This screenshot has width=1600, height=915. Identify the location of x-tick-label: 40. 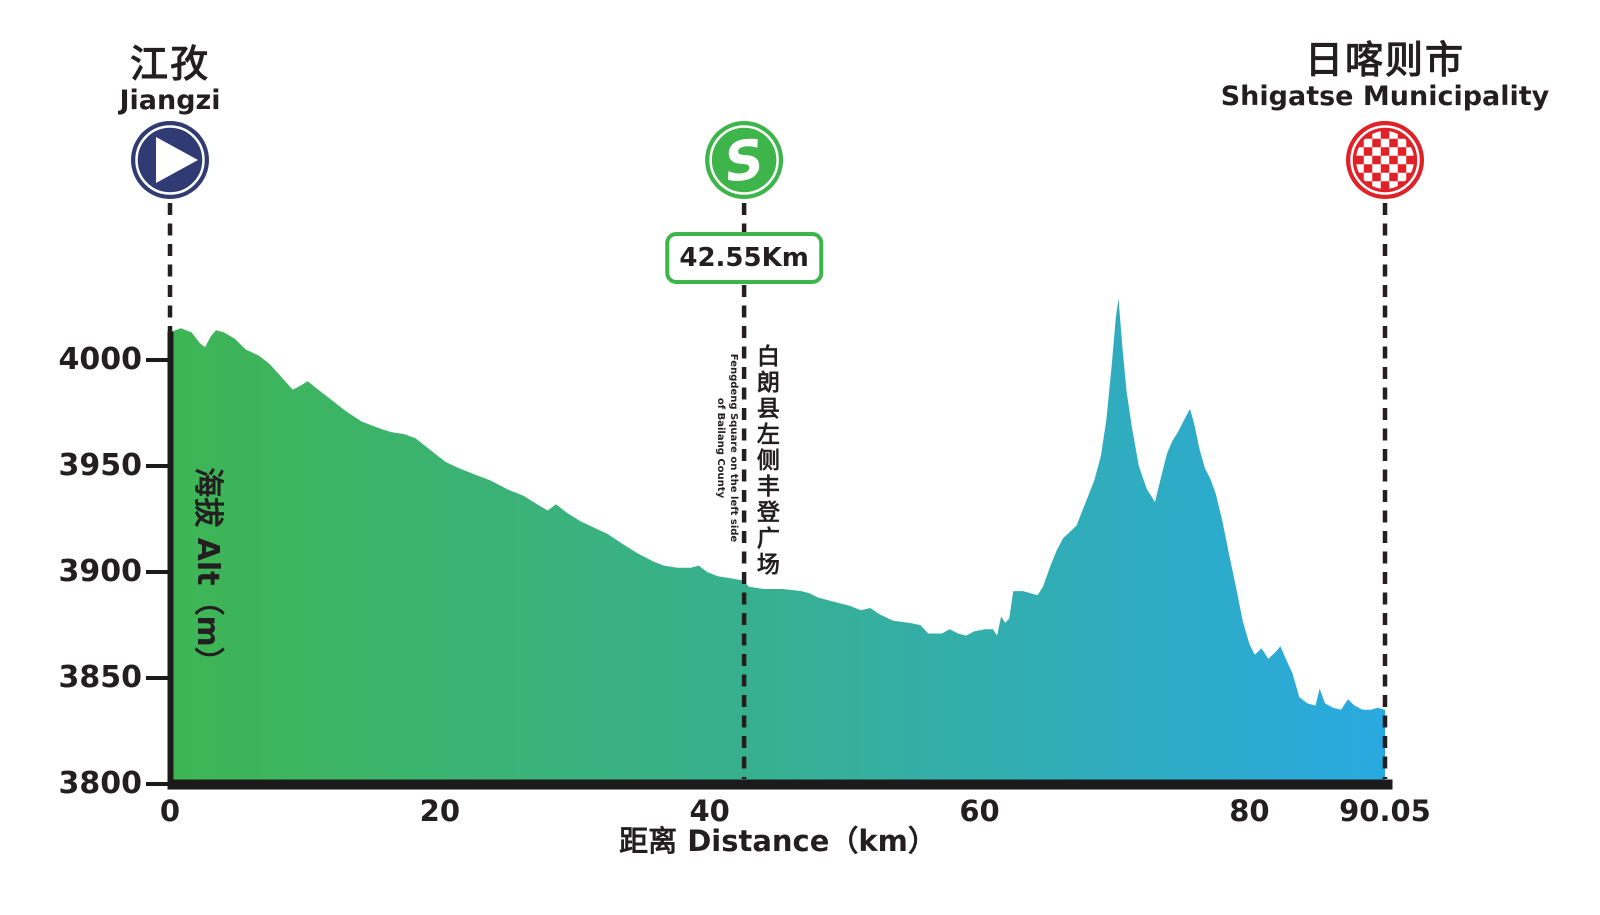
(709, 811).